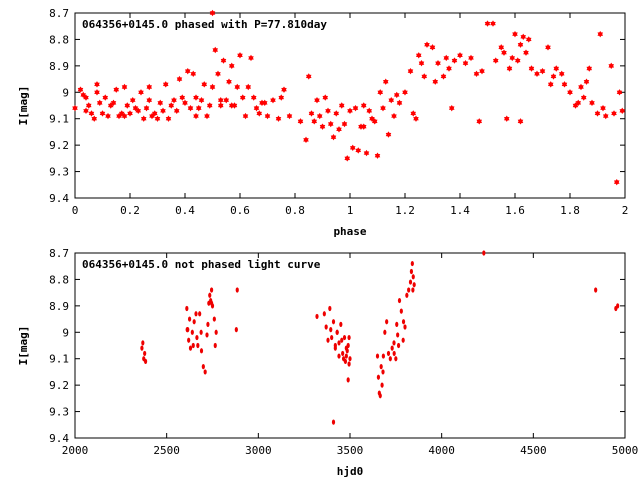 The image size is (640, 480). I want to click on y-tick-label: 9.3, so click(59, 412).